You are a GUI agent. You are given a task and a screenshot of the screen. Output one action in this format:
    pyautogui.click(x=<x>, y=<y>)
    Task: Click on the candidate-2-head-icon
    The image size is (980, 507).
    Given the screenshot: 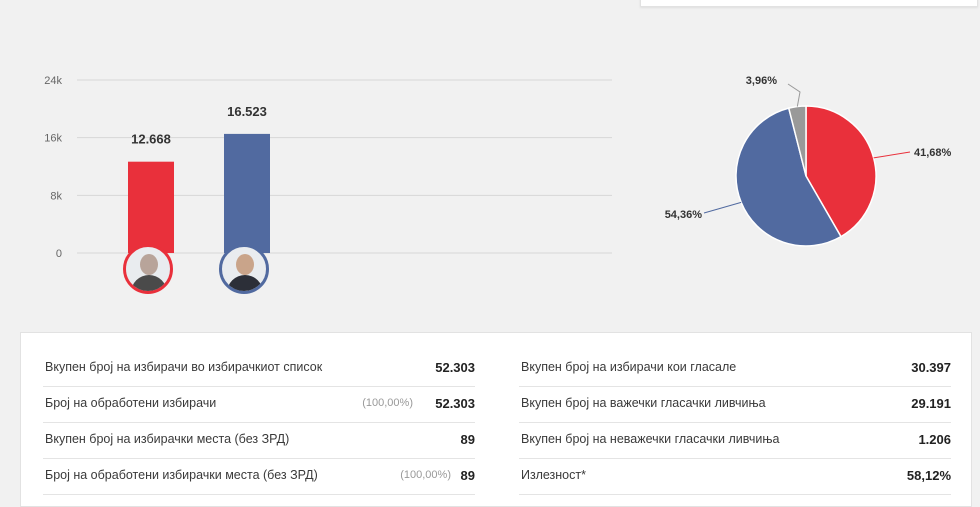 What is the action you would take?
    pyautogui.click(x=245, y=264)
    